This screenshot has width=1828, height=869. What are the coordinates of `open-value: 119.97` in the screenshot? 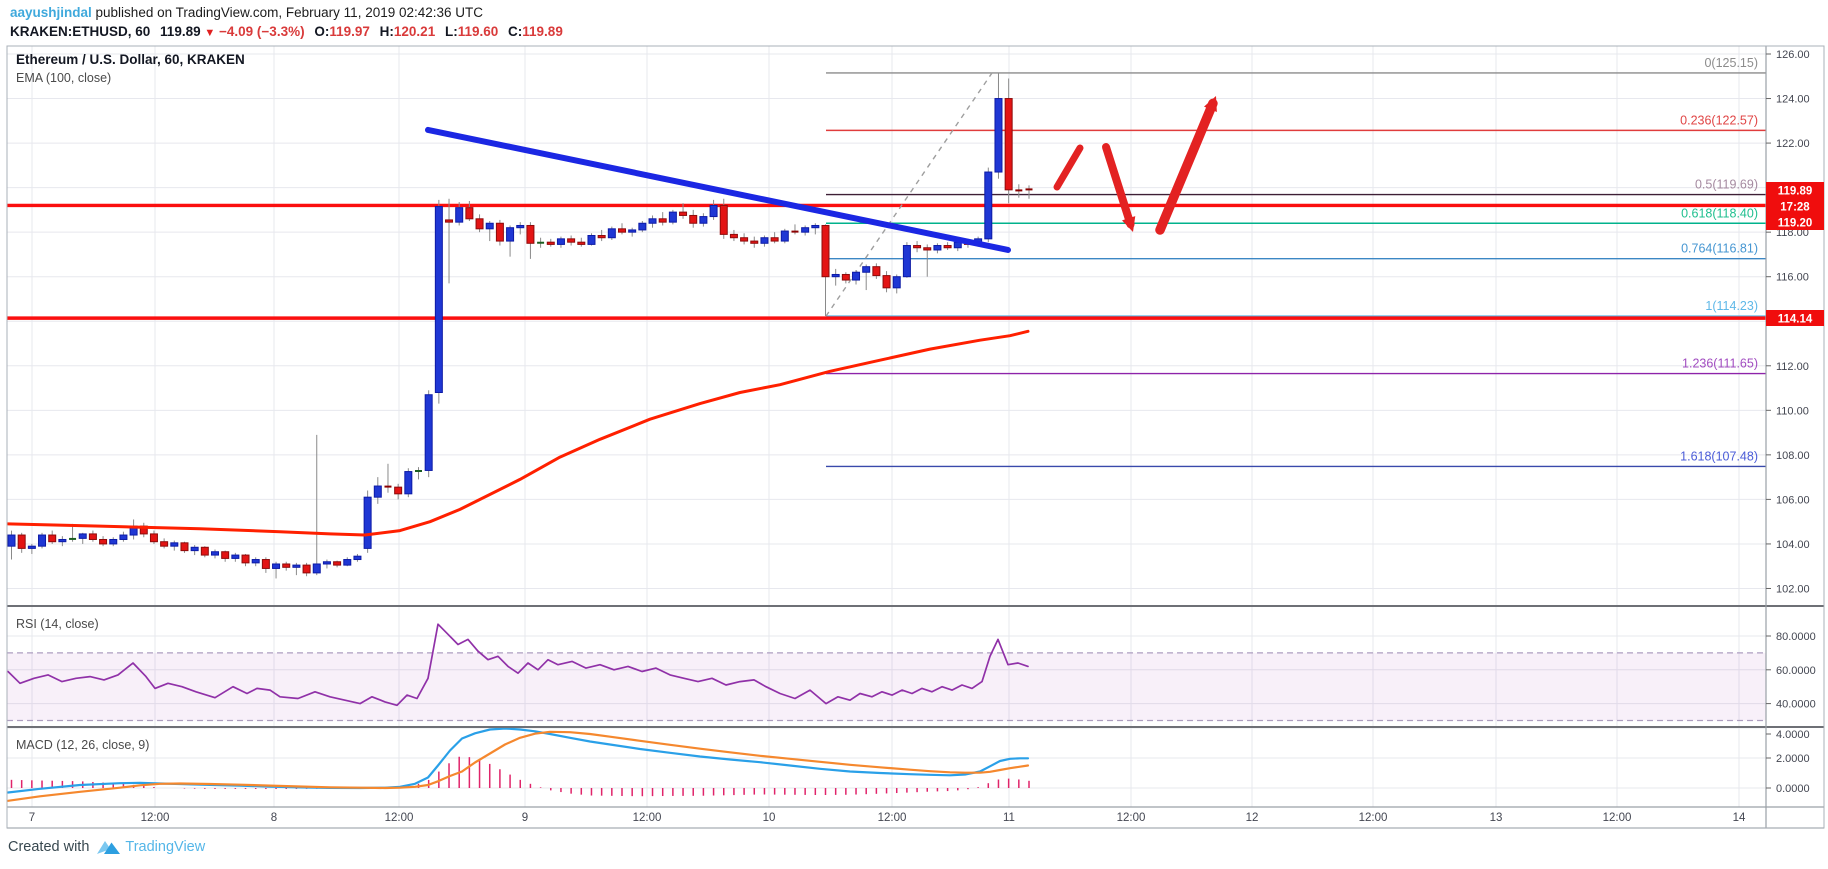 It's located at (349, 31).